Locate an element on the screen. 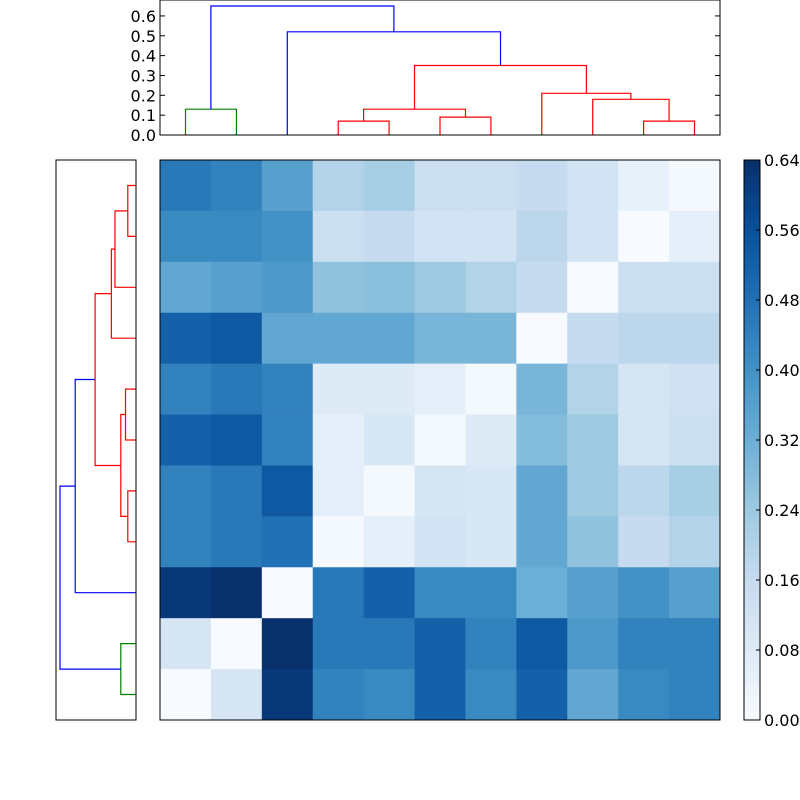 This screenshot has height=800, width=800. colorbar-tick-label: 0.56 is located at coordinates (782, 230).